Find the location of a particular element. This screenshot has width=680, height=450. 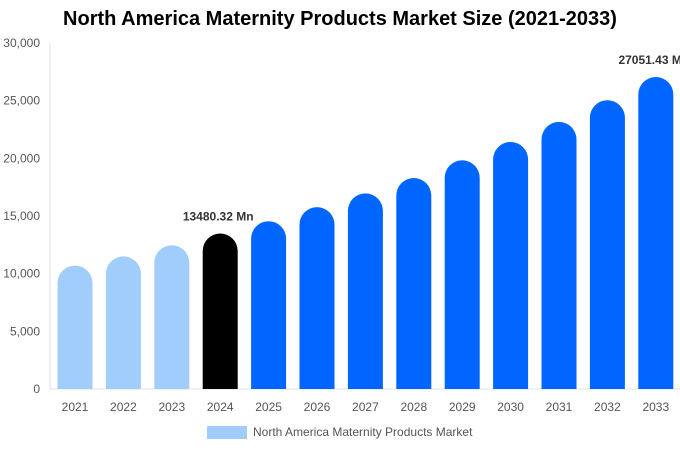

bar-2028 is located at coordinates (414, 283).